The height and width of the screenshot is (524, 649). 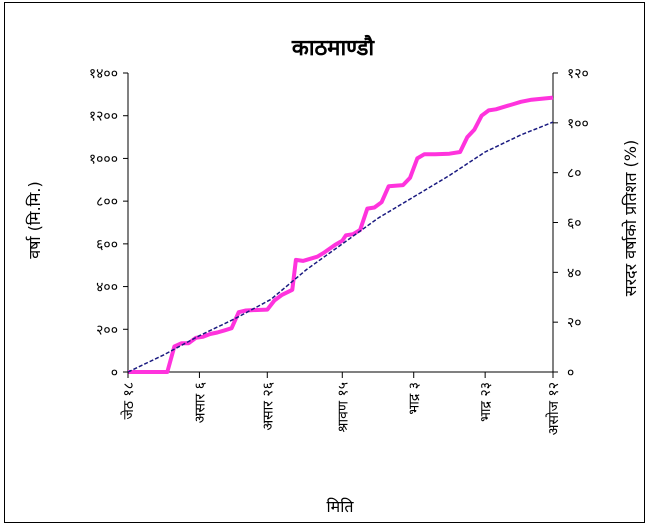 I want to click on y-right-tick-label: ६०, so click(x=574, y=224).